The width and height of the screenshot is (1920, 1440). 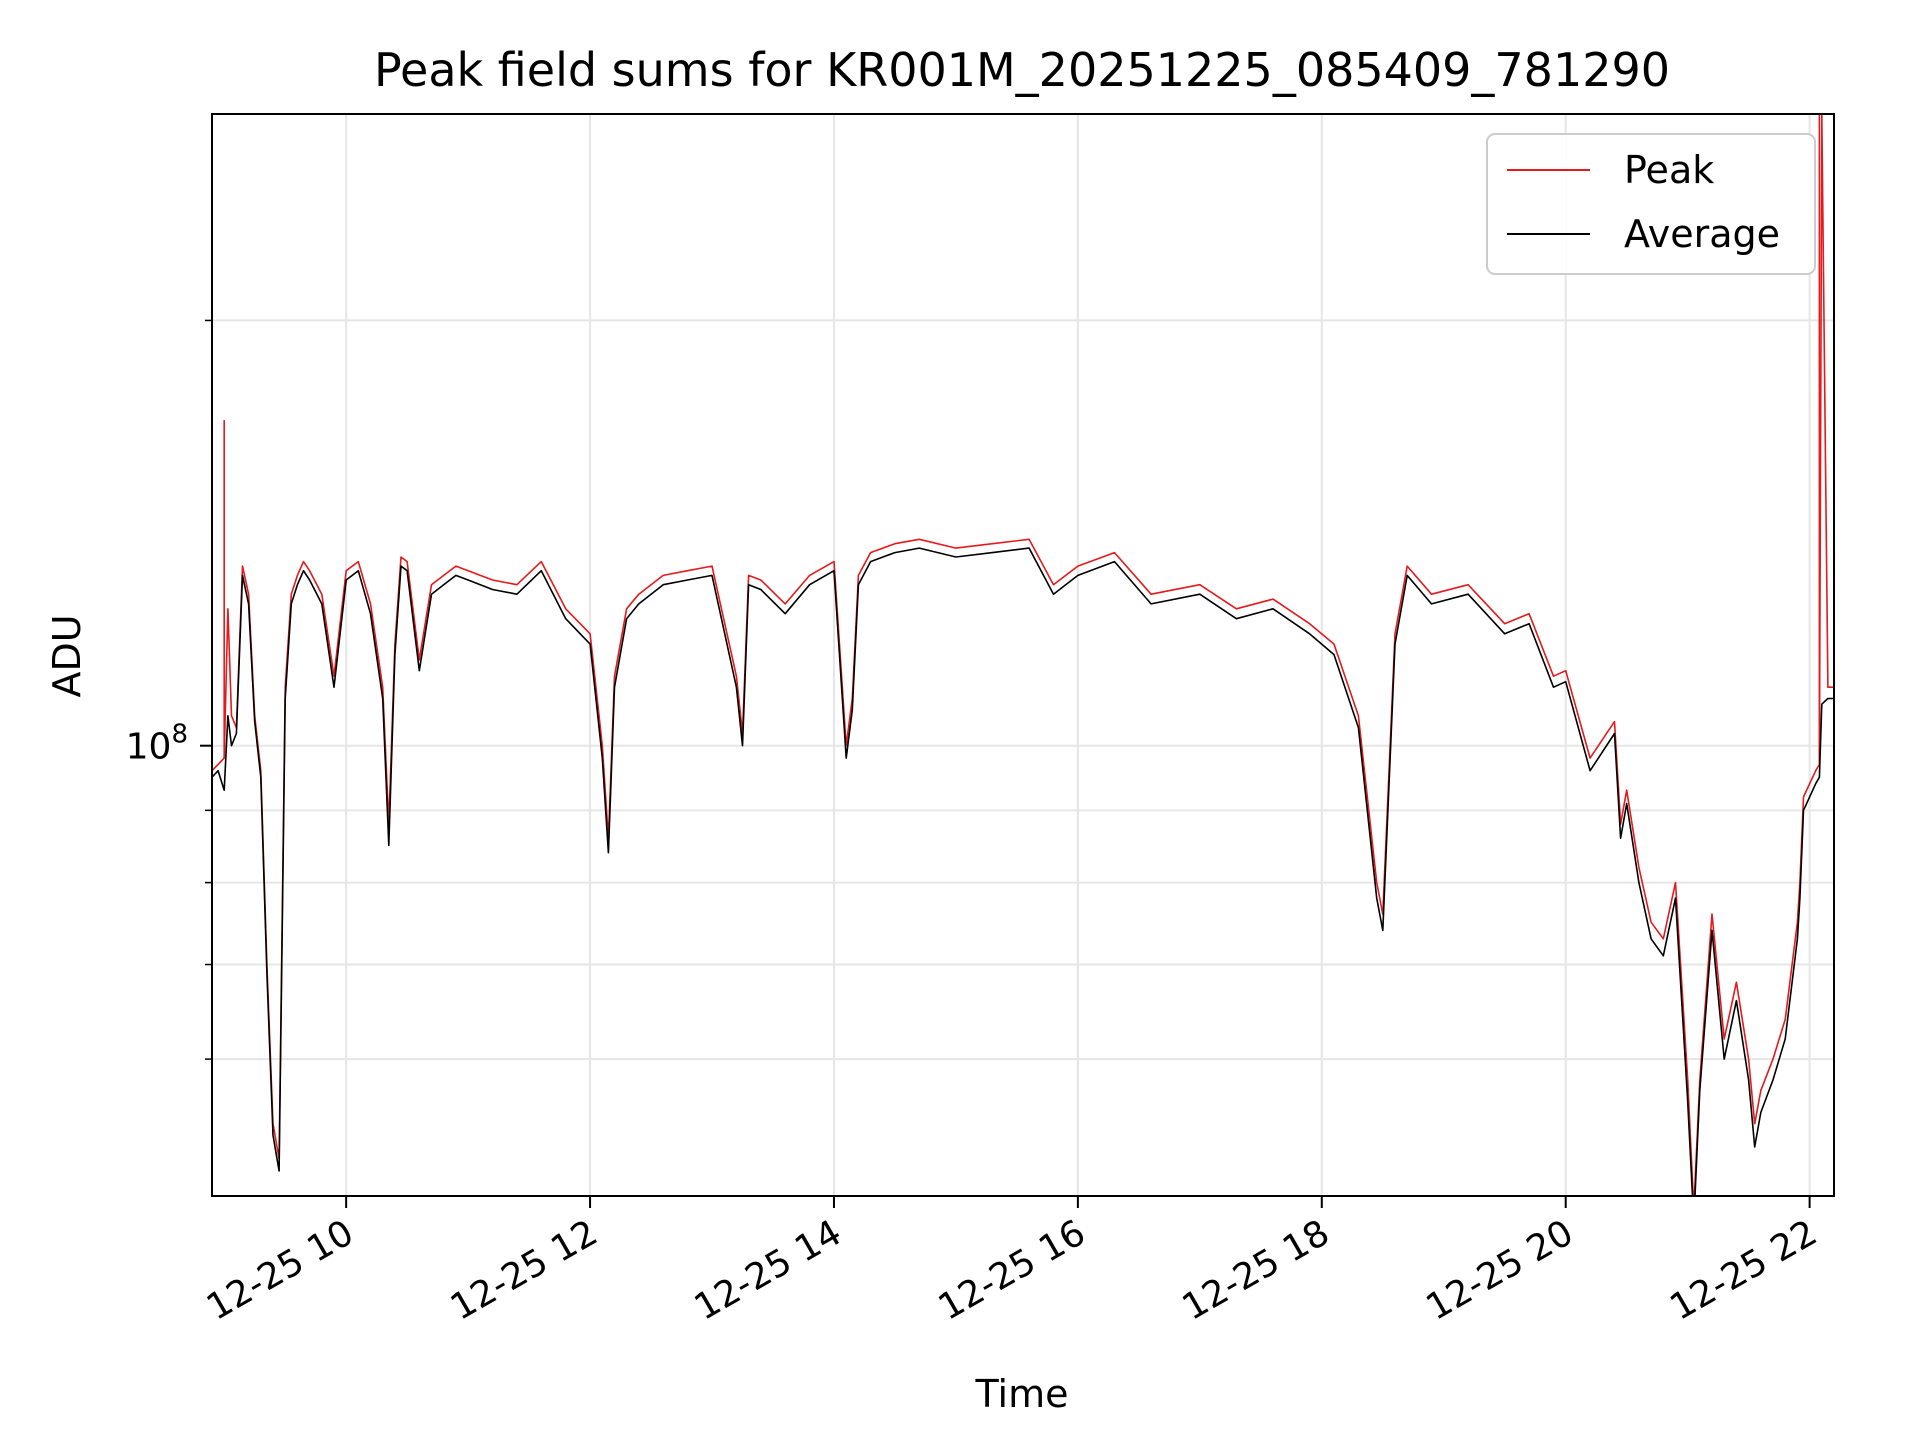 I want to click on y-axis-label: ADU, so click(x=67, y=655).